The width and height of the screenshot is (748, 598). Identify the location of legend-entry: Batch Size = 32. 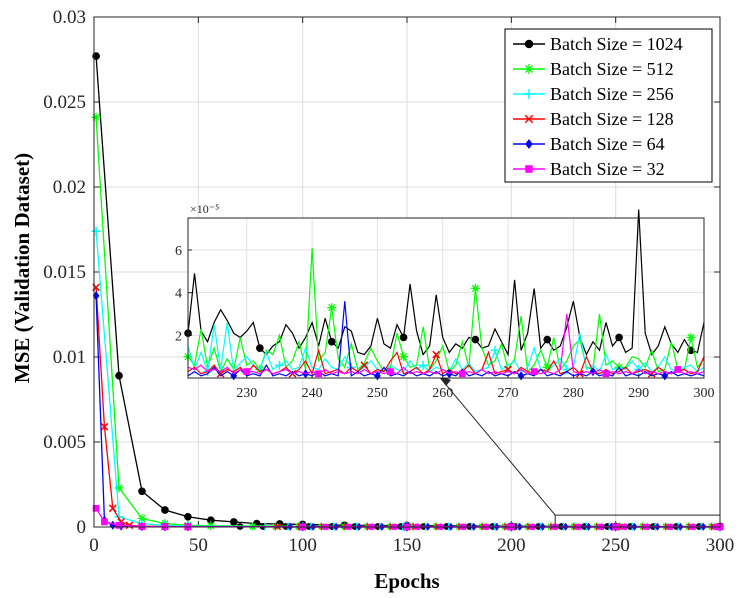
(589, 169).